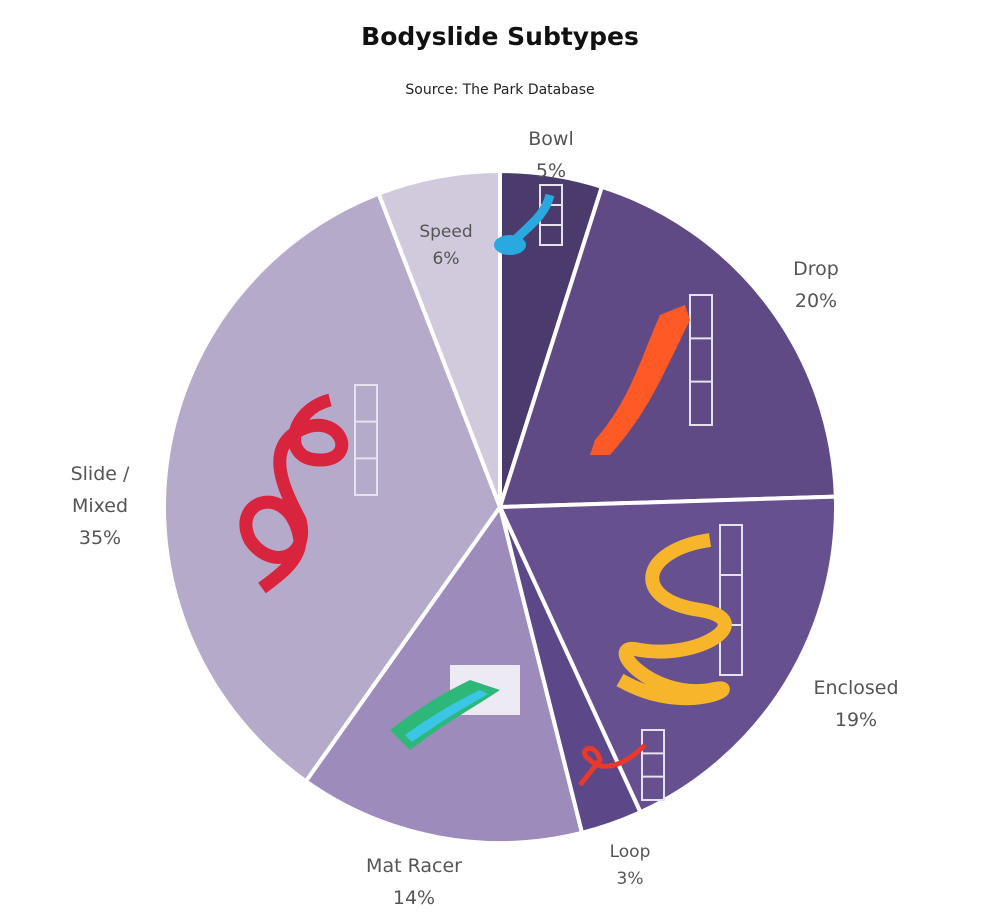  Describe the element at coordinates (651, 374) in the screenshot. I see `drop-slide-icon` at that location.